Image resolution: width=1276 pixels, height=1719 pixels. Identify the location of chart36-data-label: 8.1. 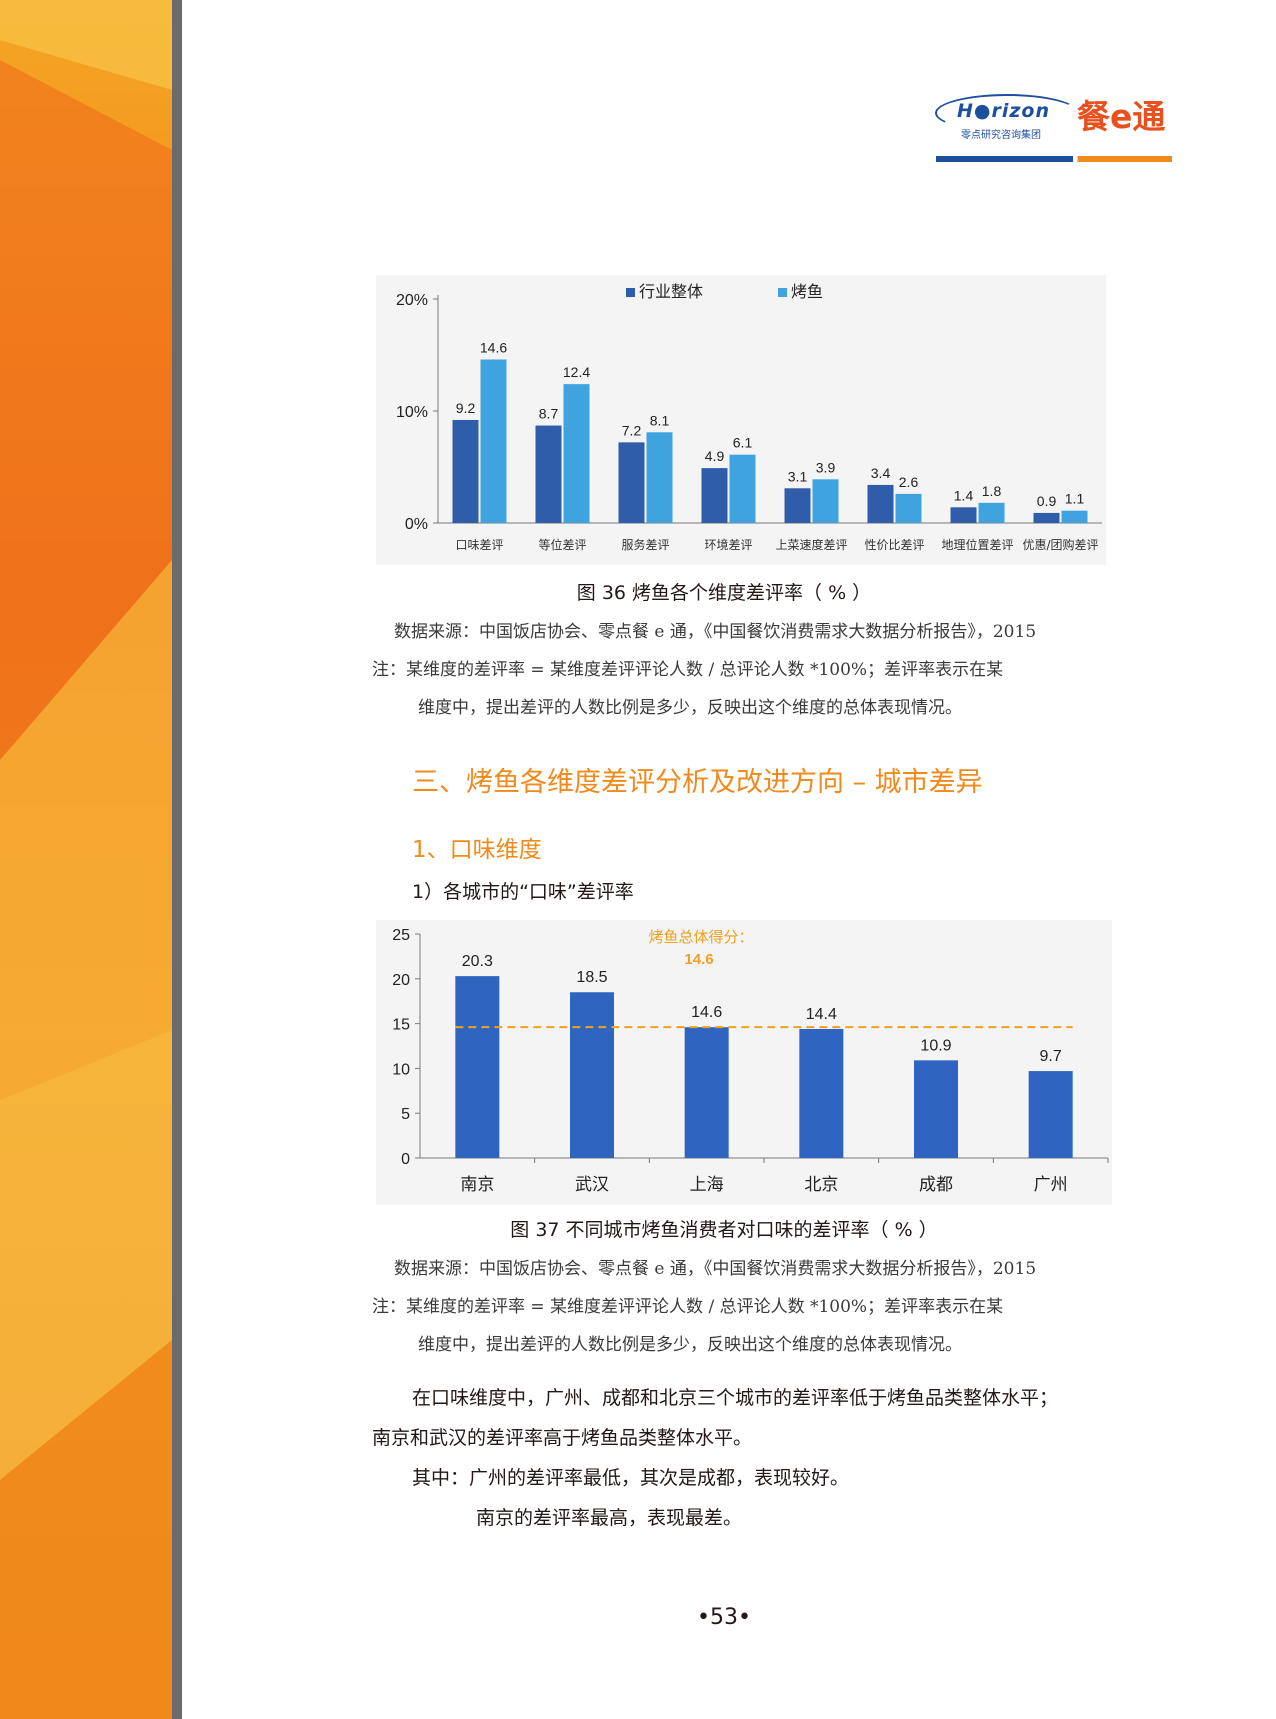
(660, 420).